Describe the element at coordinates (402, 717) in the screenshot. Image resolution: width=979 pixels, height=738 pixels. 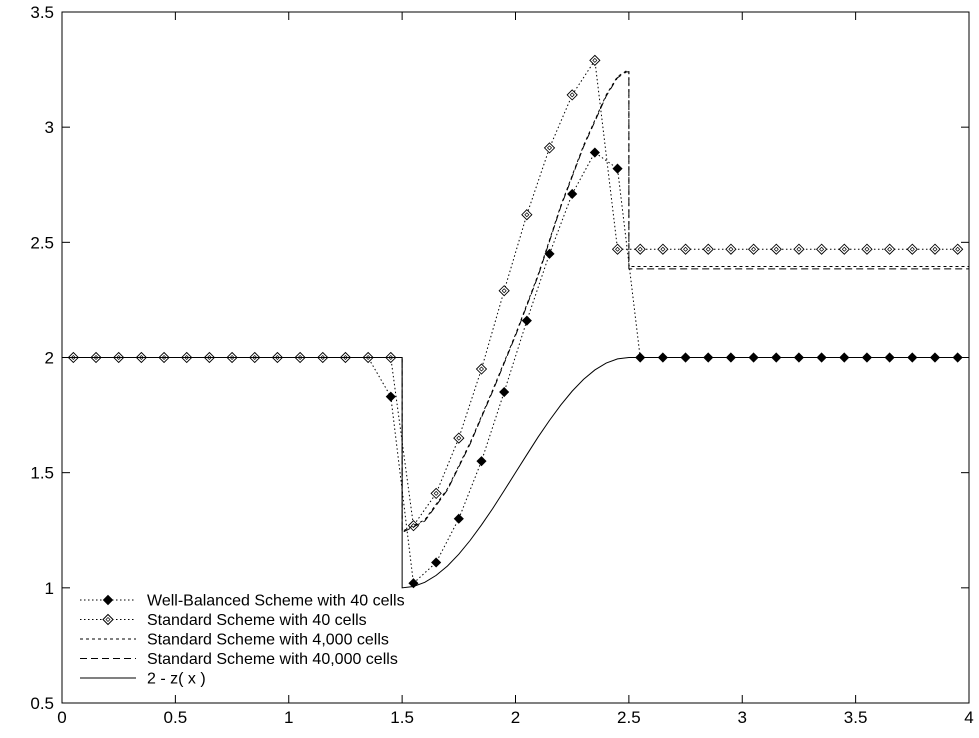
I see `x-tick-label: 1.5` at that location.